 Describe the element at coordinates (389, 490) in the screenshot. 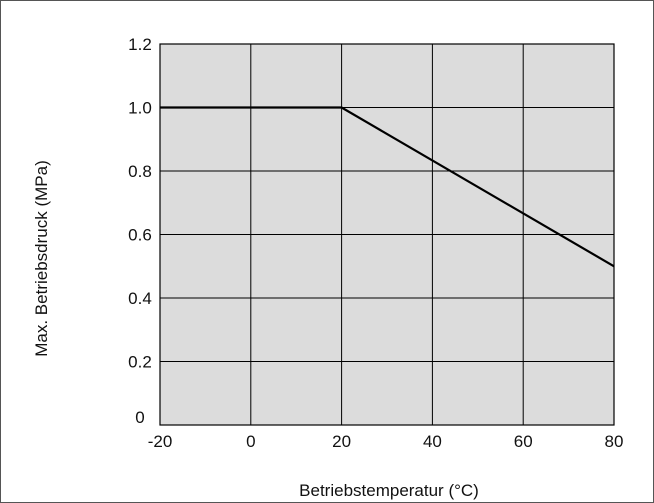

I see `x-axis-label: Betriebstemperatur (°C)` at that location.